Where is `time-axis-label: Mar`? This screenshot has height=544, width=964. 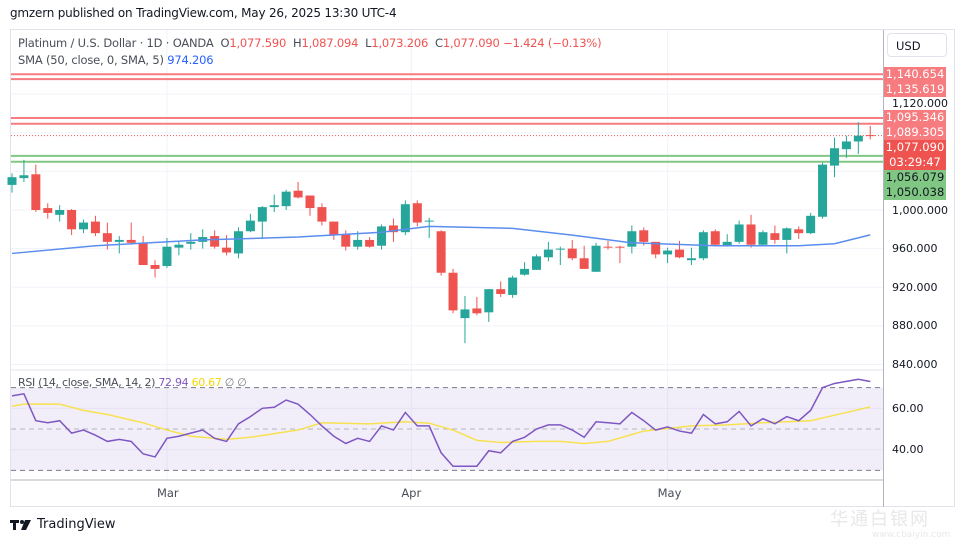 time-axis-label: Mar is located at coordinates (167, 493).